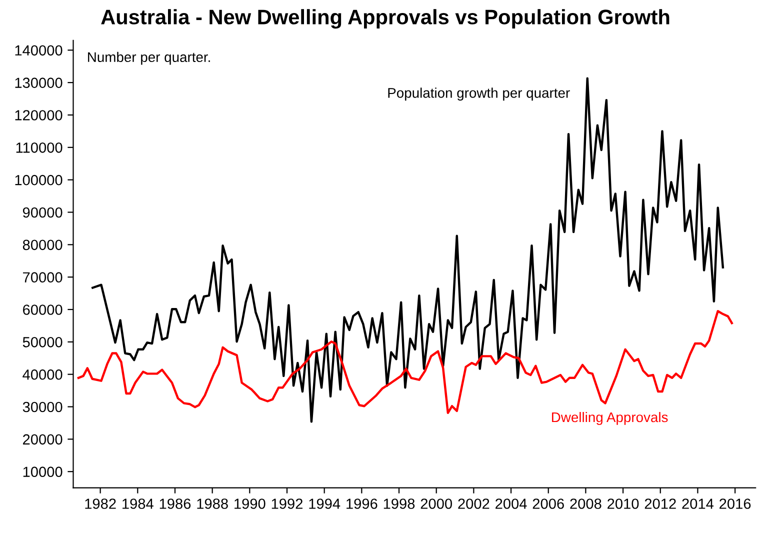 The height and width of the screenshot is (539, 771). Describe the element at coordinates (474, 503) in the screenshot. I see `x-tick-label: 2002` at that location.